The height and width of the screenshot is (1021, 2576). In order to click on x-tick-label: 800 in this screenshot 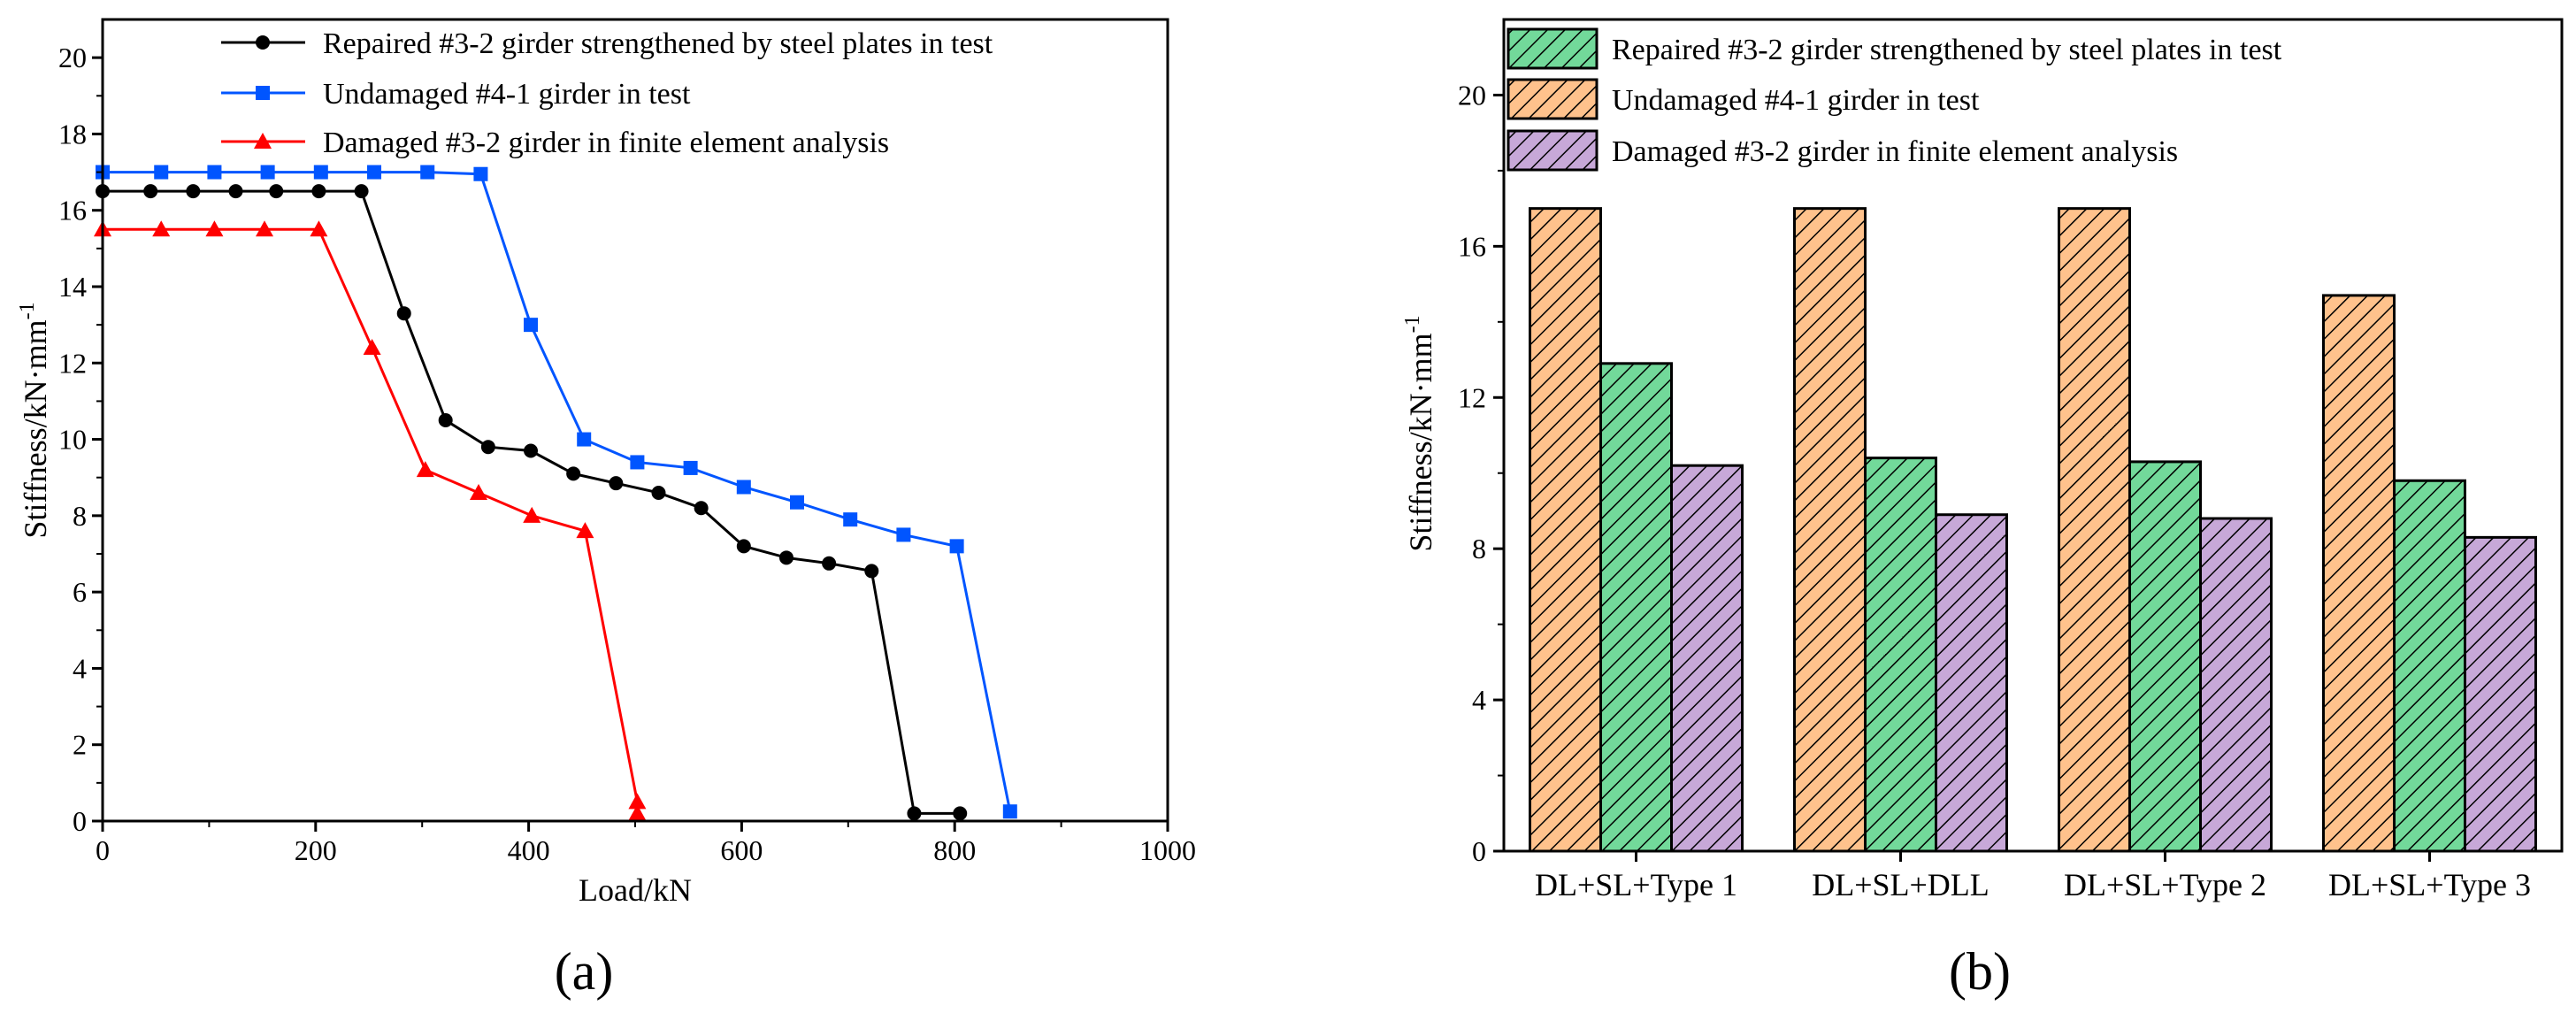, I will do `click(954, 850)`.